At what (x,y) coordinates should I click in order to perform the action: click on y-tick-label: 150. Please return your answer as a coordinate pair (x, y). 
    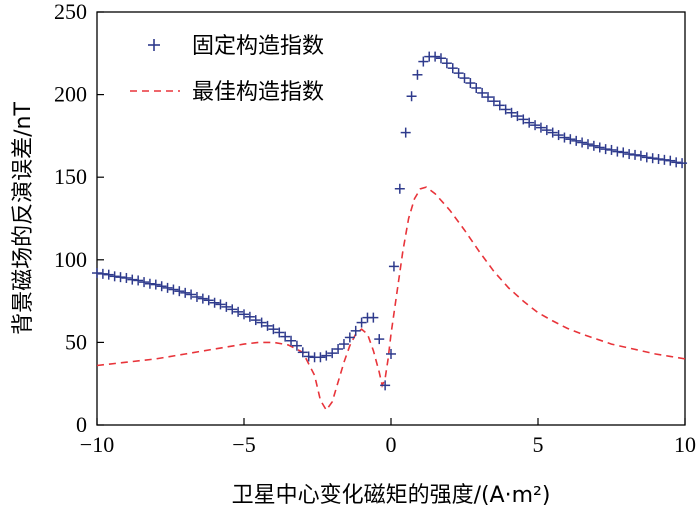
    Looking at the image, I should click on (70, 176).